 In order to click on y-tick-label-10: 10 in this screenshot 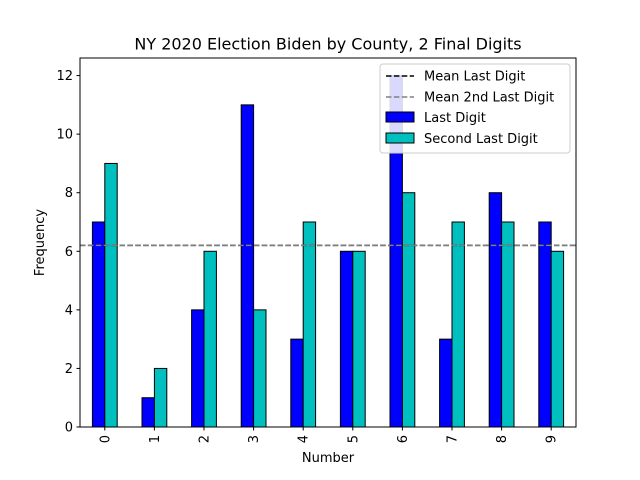, I will do `click(64, 135)`.